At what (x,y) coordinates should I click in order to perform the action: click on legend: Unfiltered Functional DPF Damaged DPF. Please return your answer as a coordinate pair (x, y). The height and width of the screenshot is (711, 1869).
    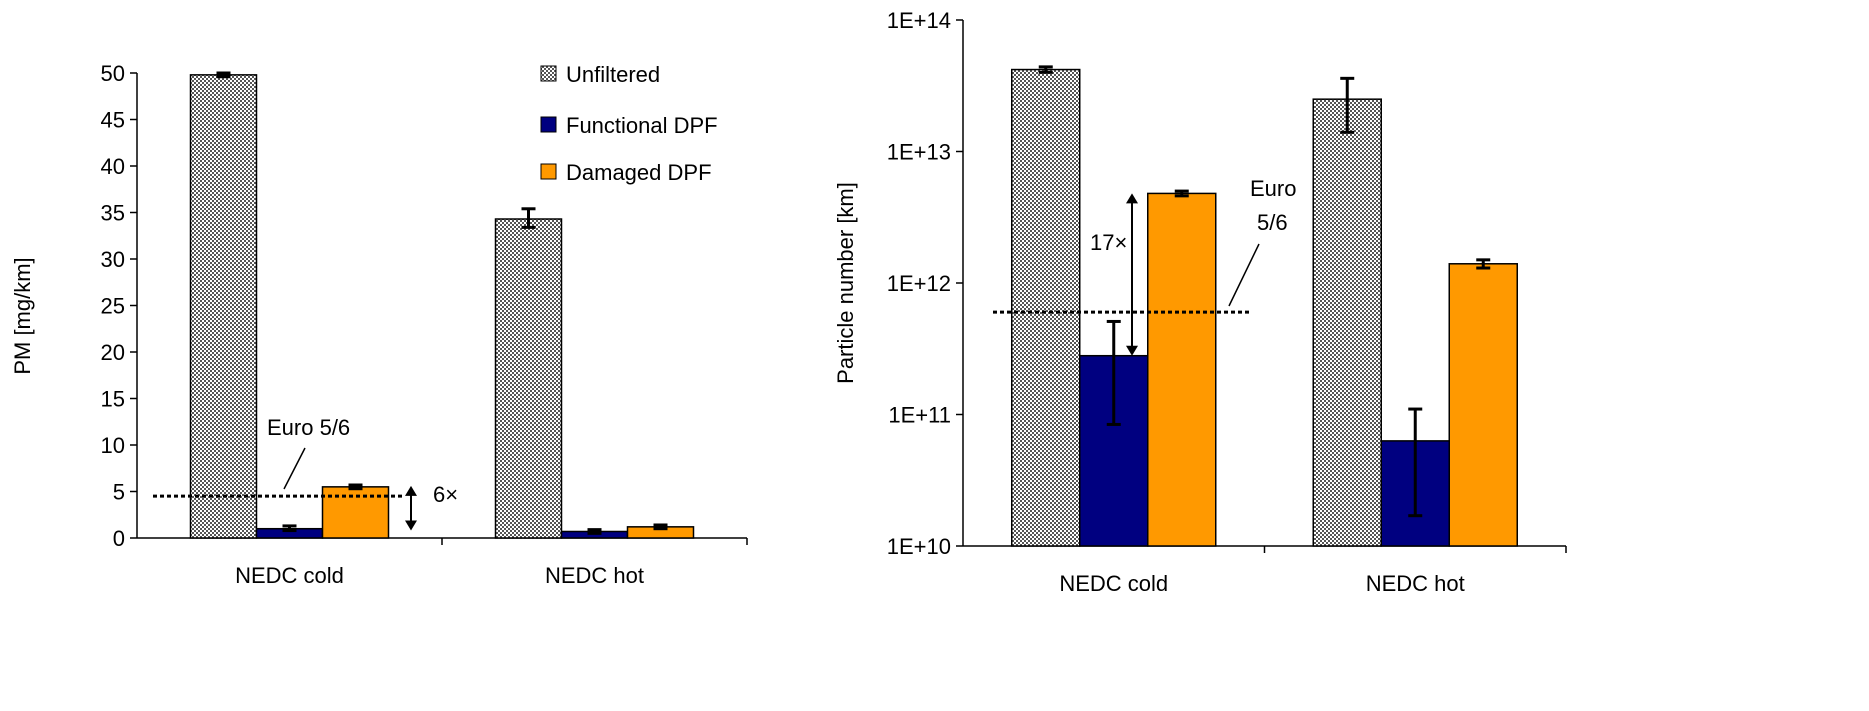
    Looking at the image, I should click on (629, 123).